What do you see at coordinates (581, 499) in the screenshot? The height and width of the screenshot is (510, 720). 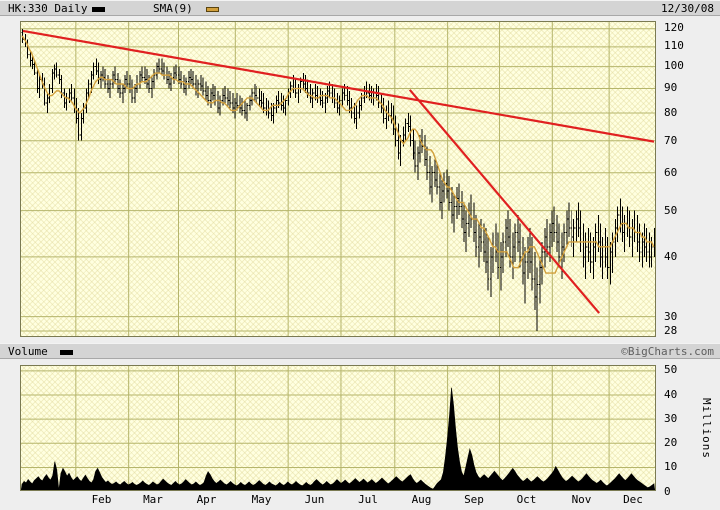 I see `month-tick-label: Nov` at bounding box center [581, 499].